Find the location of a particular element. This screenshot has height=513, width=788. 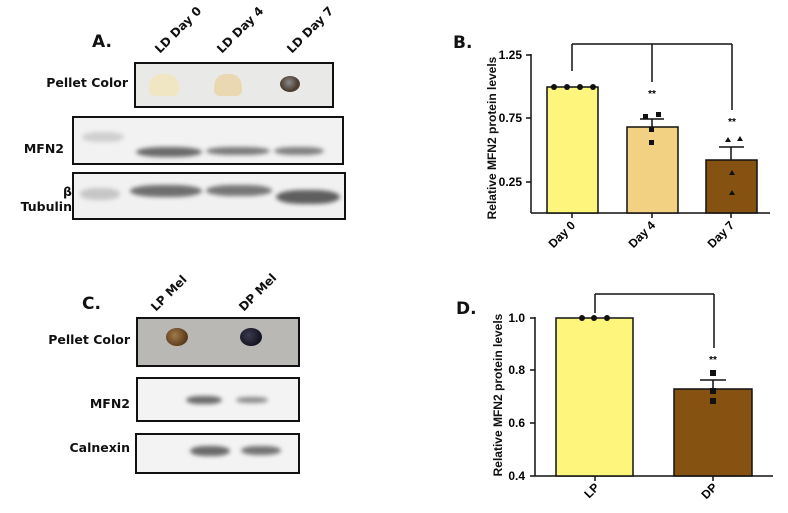

significance-day-4: ** is located at coordinates (652, 94).